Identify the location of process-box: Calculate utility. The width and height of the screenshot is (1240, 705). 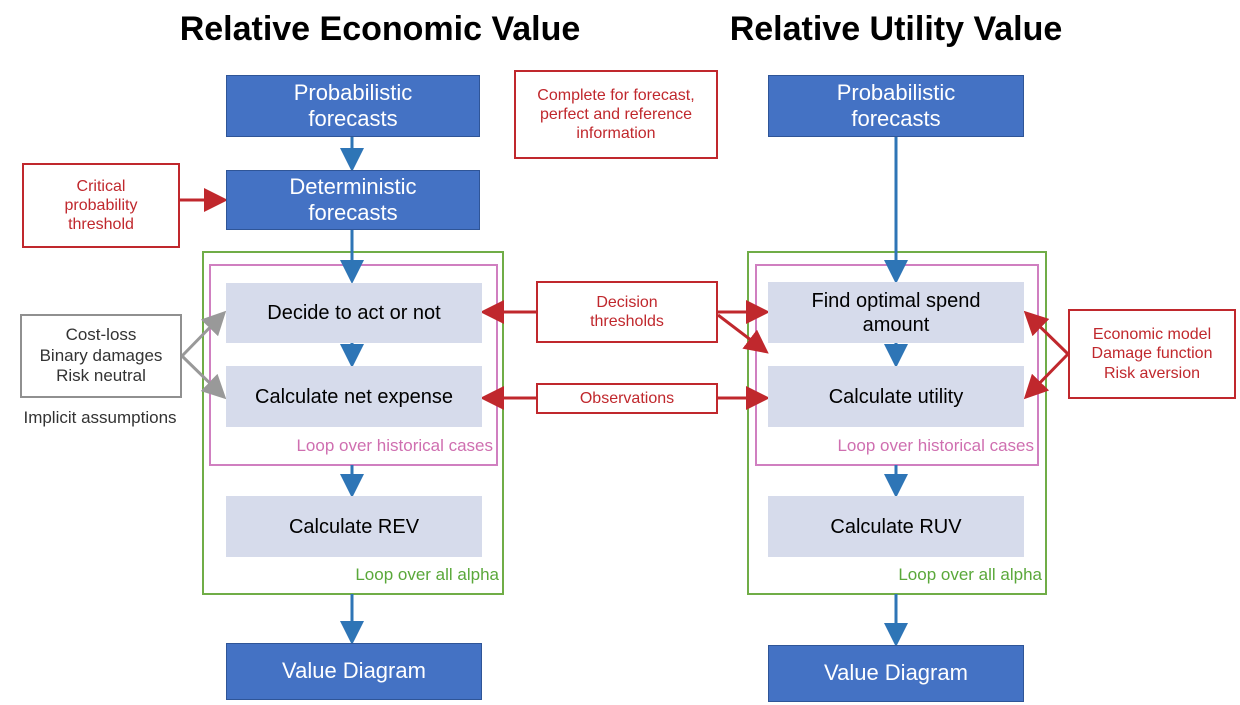
(896, 396).